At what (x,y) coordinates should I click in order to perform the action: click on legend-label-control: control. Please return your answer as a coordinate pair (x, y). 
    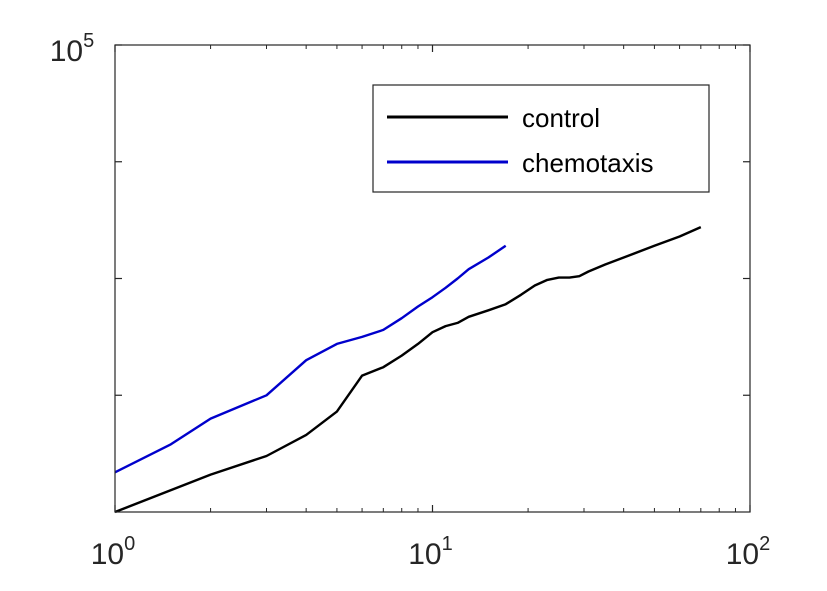
    Looking at the image, I should click on (561, 118).